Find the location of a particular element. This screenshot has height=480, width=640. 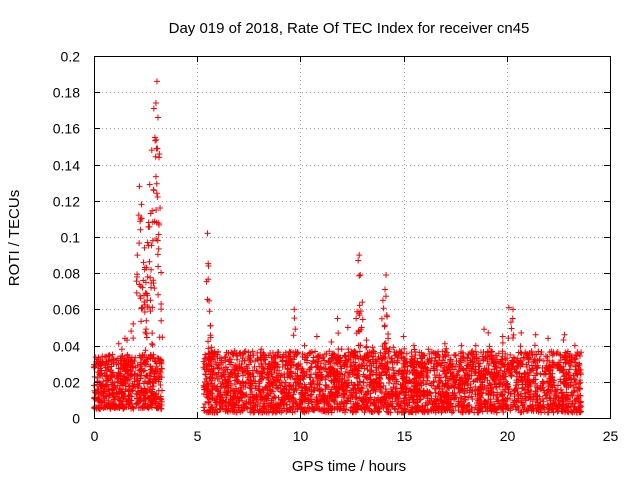

x-tick-label: 25 is located at coordinates (611, 436).